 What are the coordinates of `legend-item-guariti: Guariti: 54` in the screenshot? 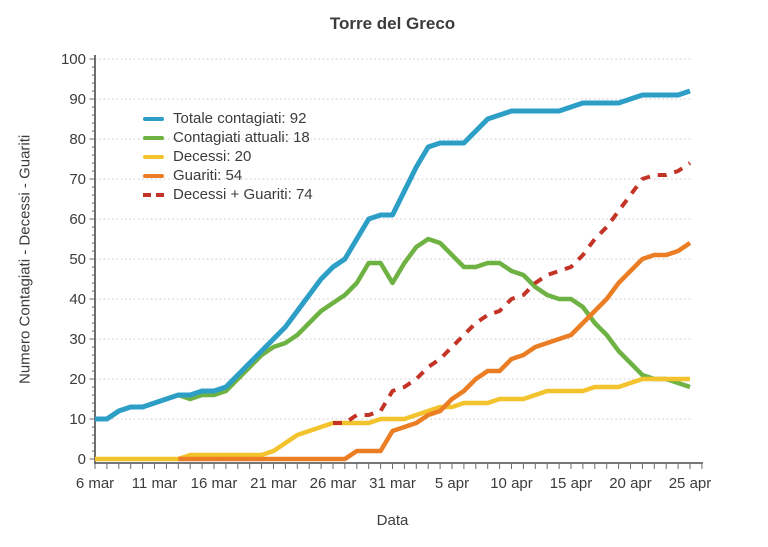 It's located at (228, 175).